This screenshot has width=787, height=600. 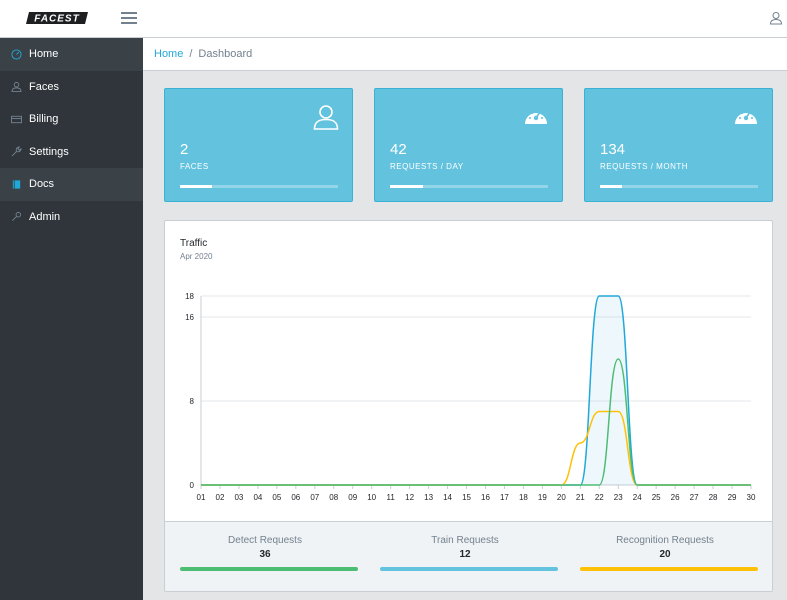 I want to click on x-tick-label: 07, so click(x=314, y=497).